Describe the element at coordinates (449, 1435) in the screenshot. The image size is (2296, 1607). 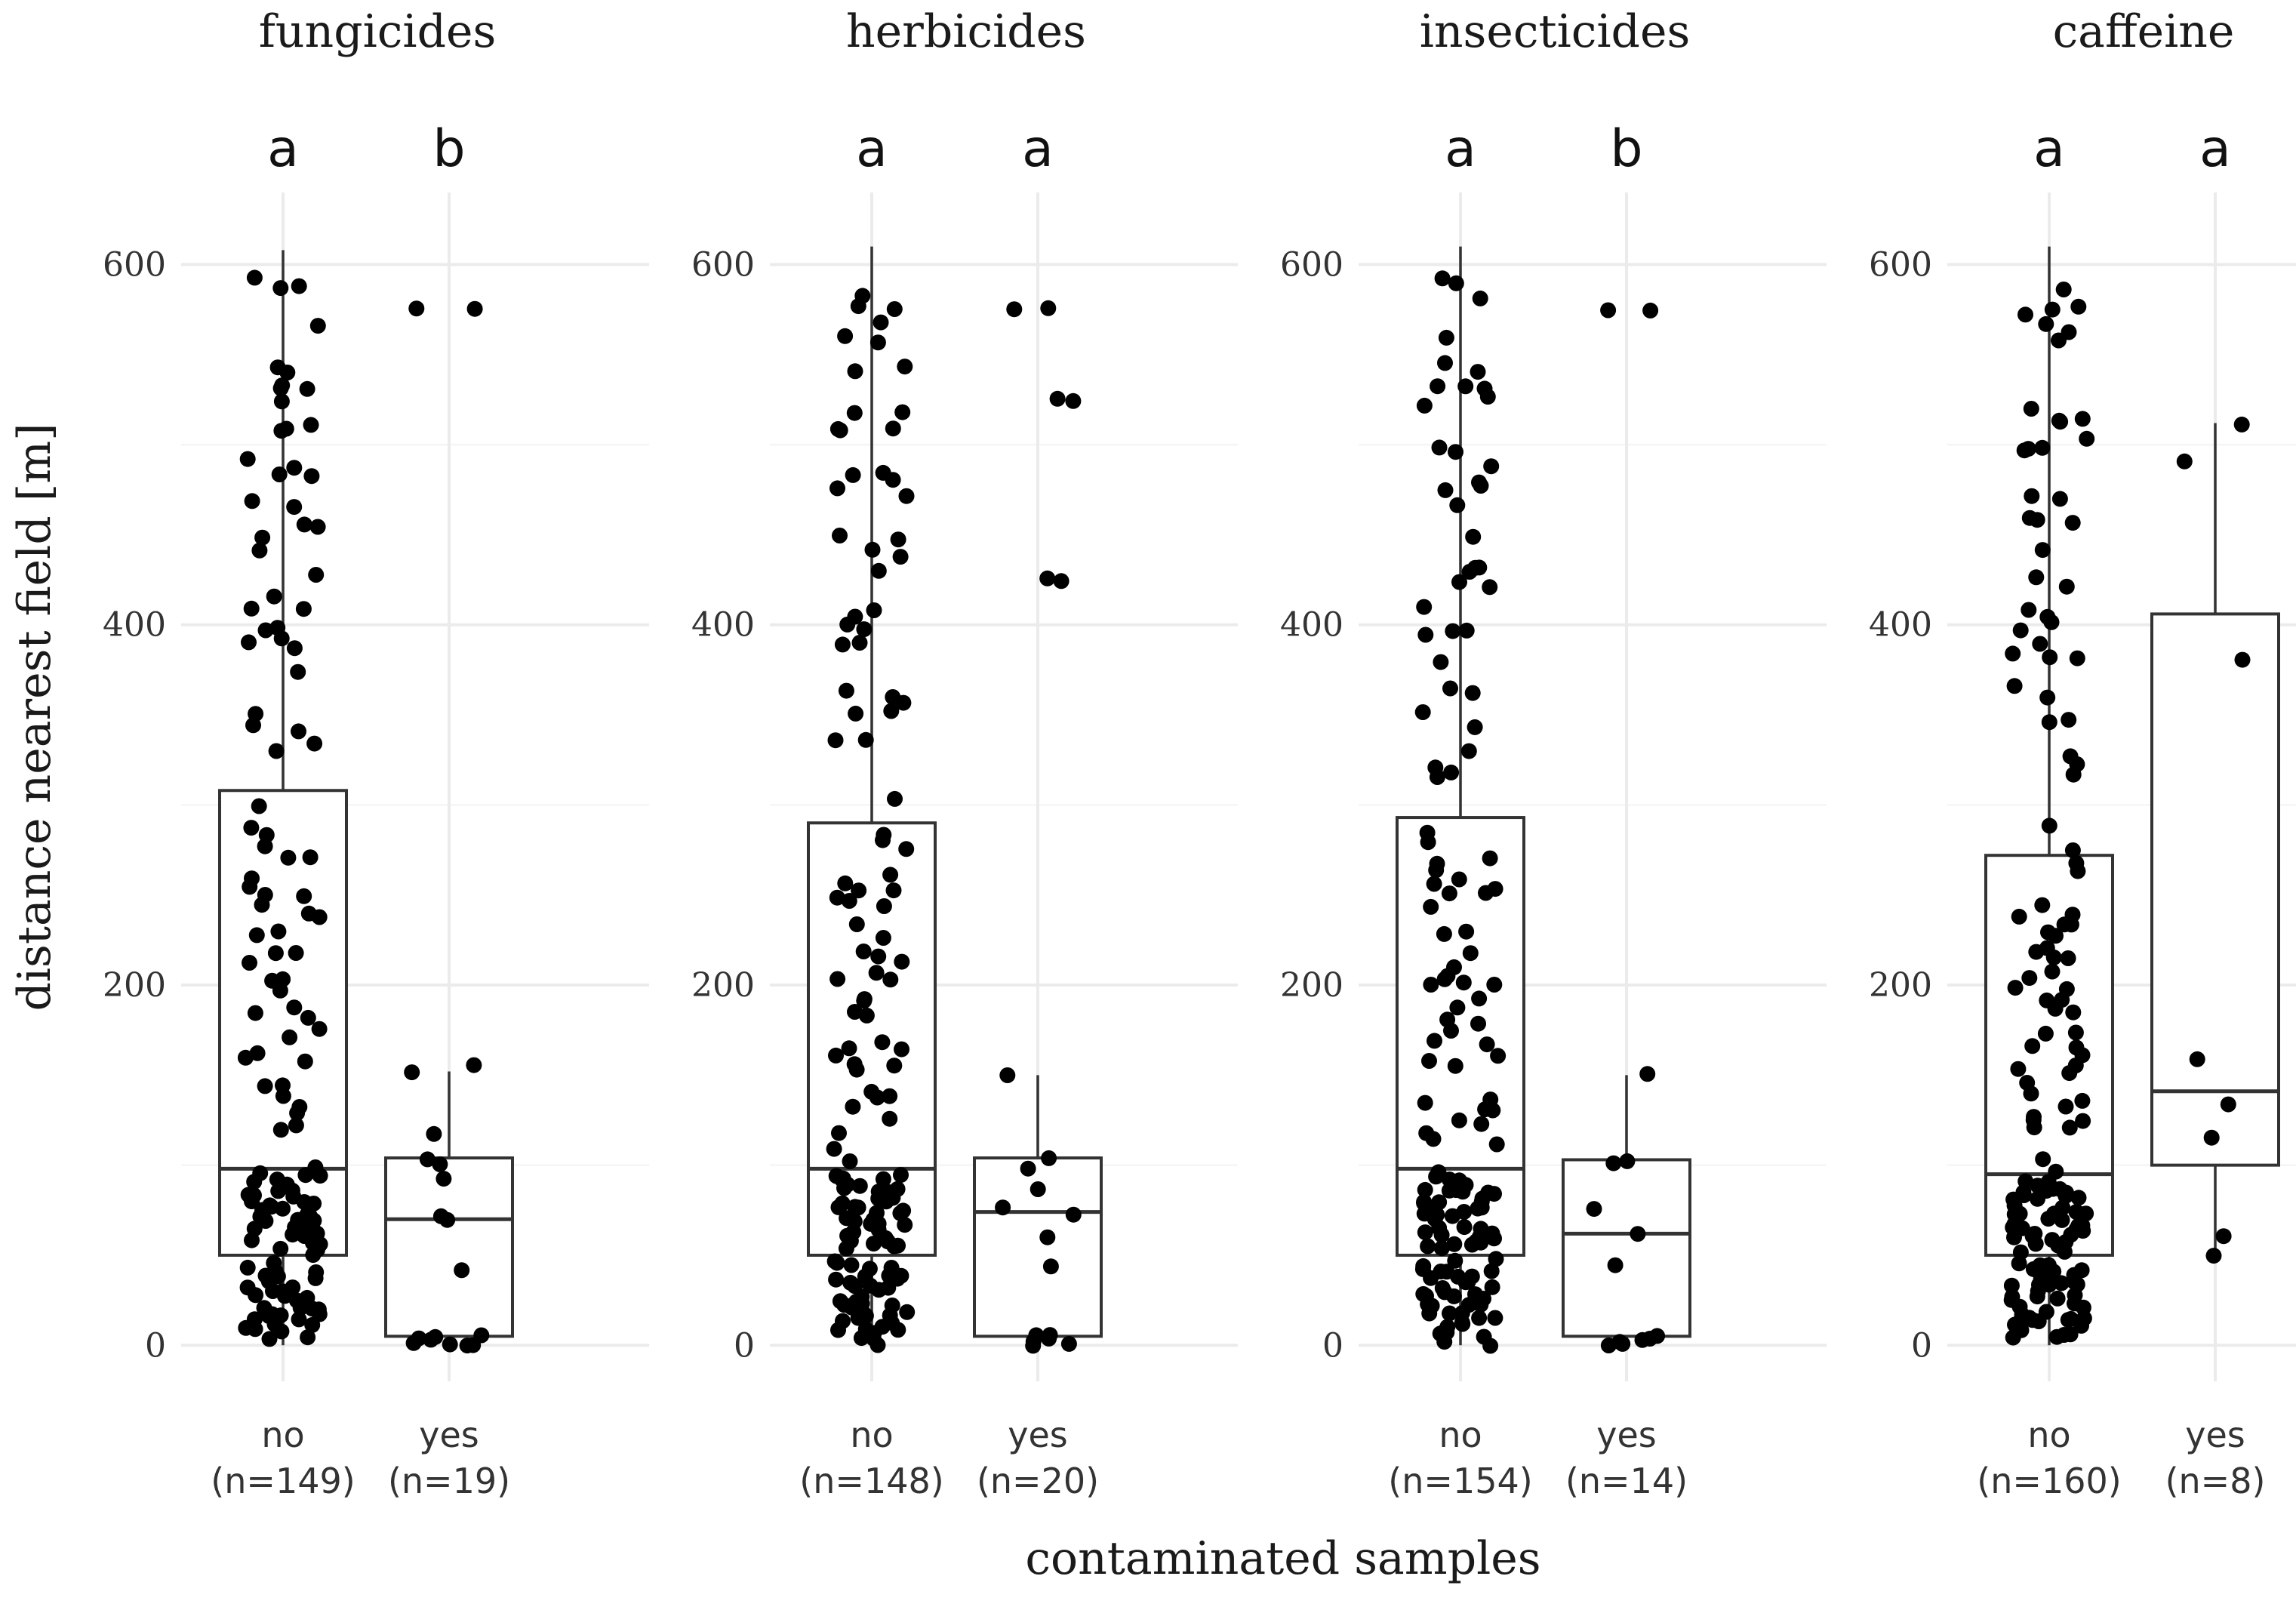
I see `x-tick-label: yes` at that location.